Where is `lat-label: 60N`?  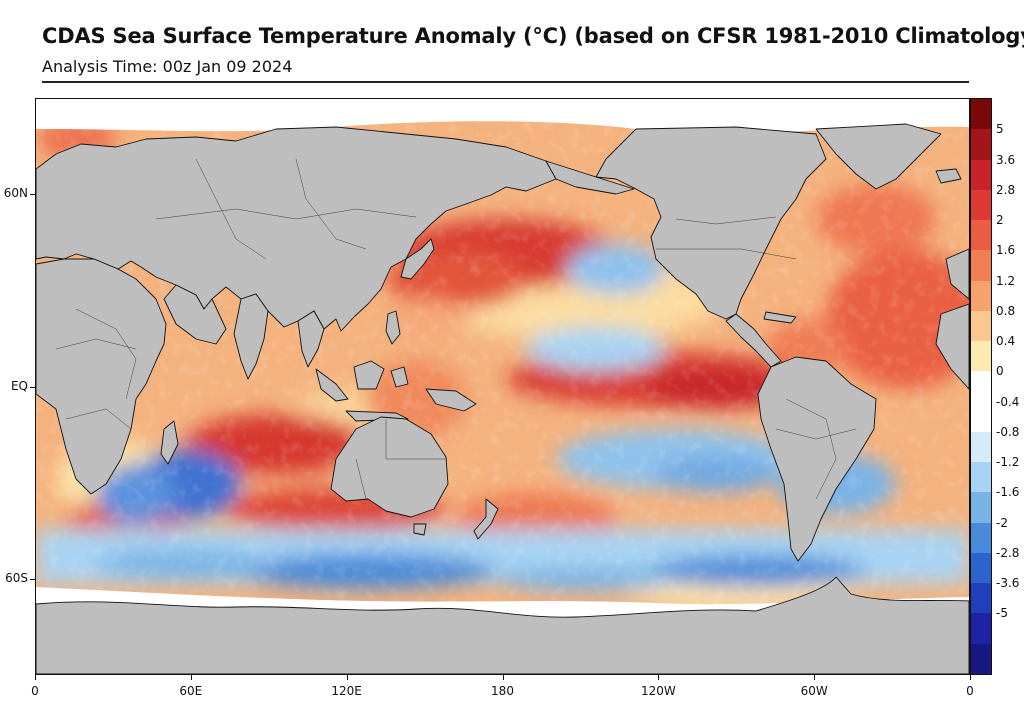
lat-label: 60N is located at coordinates (15, 193).